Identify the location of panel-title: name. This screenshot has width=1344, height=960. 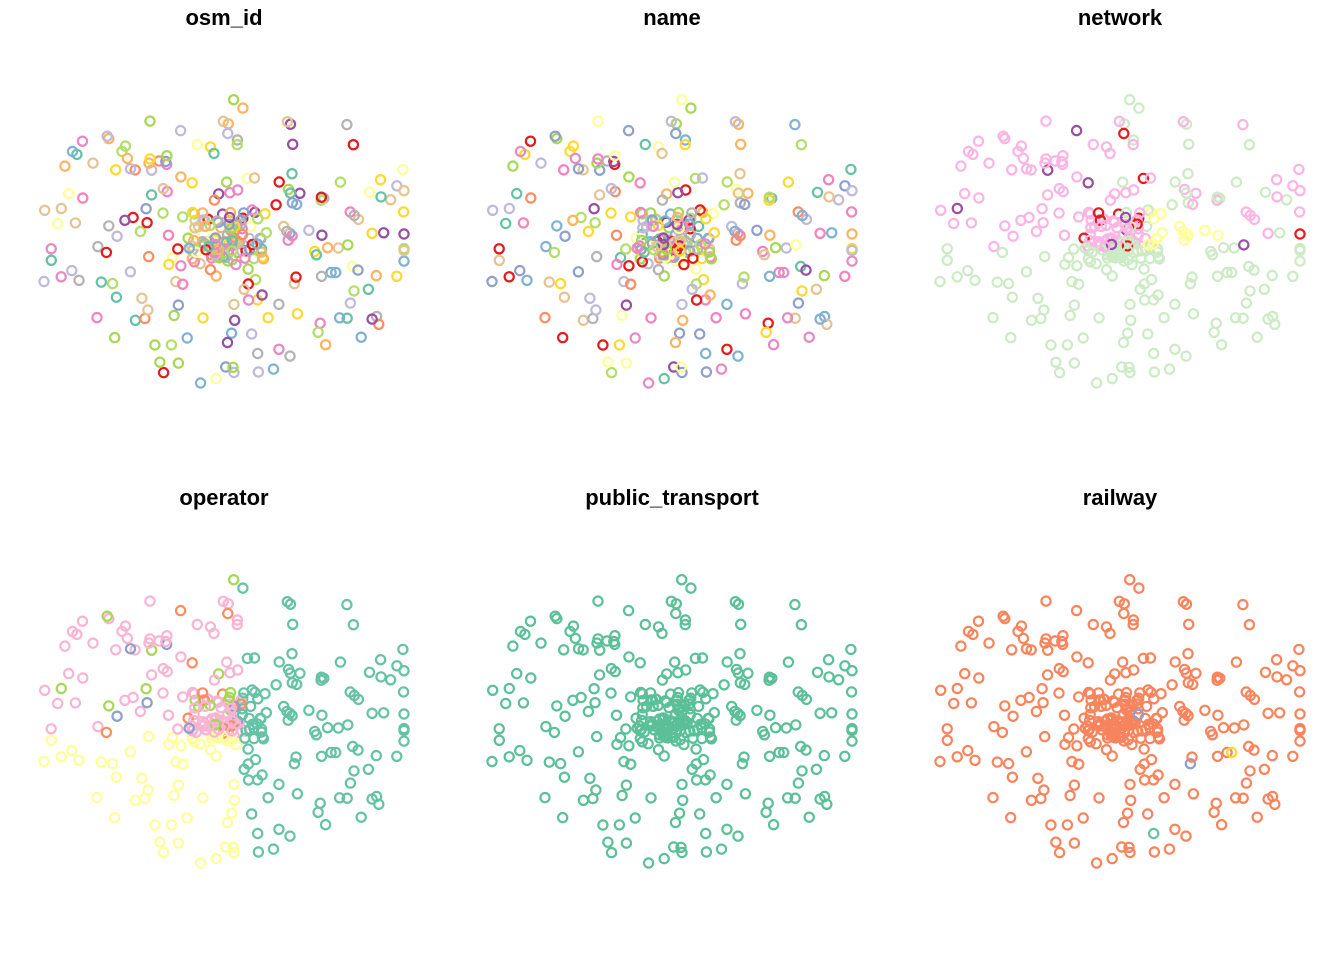
(671, 17).